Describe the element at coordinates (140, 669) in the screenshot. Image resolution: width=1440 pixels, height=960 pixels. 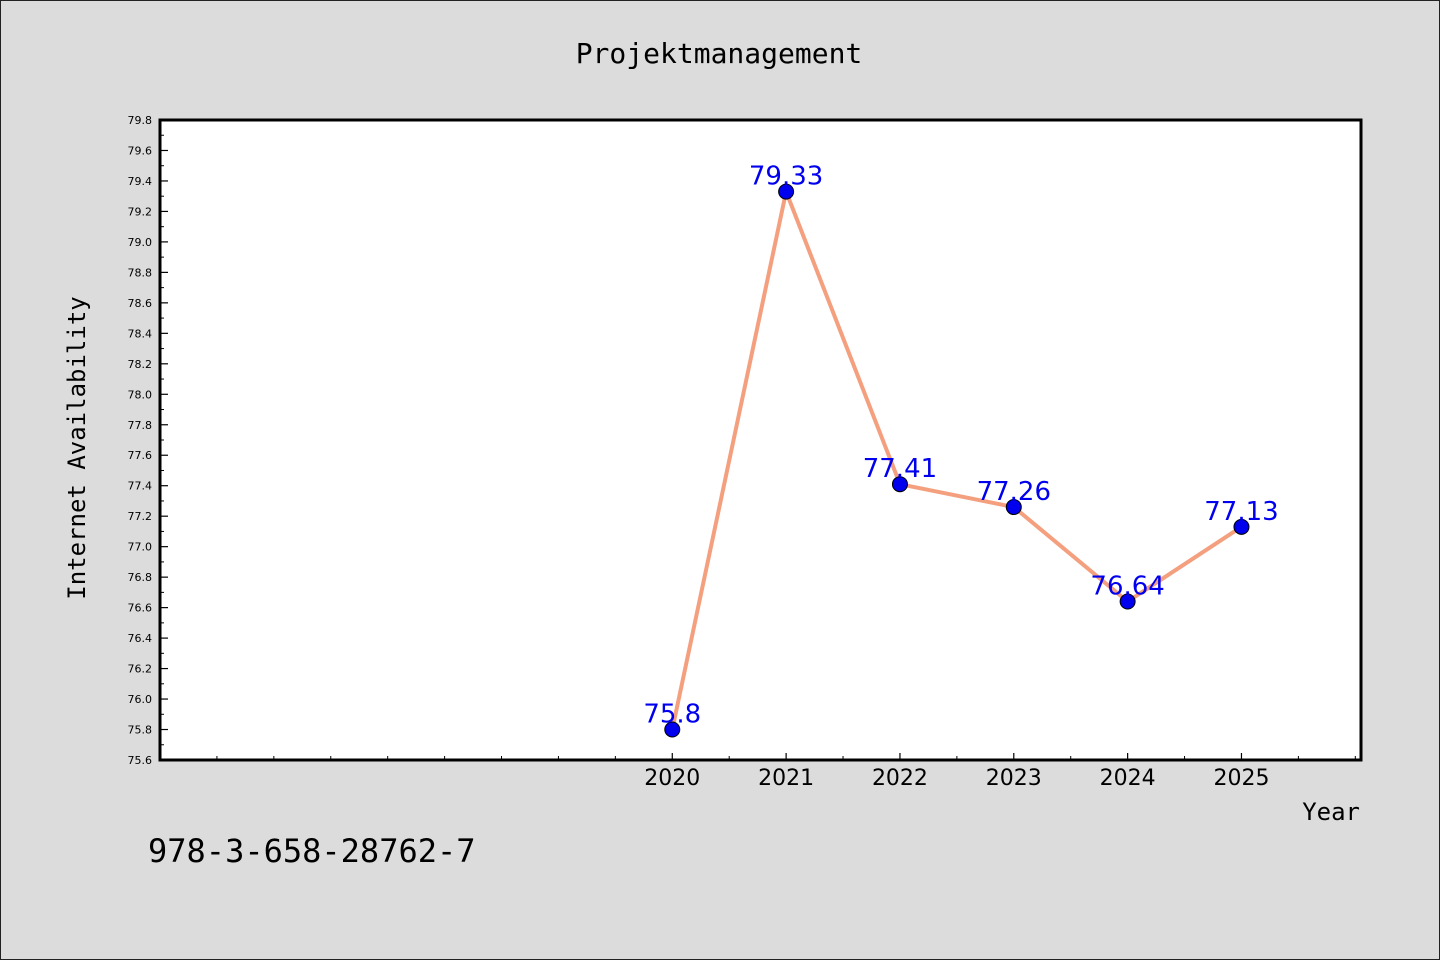
I see `y-tick-label: 76.2` at that location.